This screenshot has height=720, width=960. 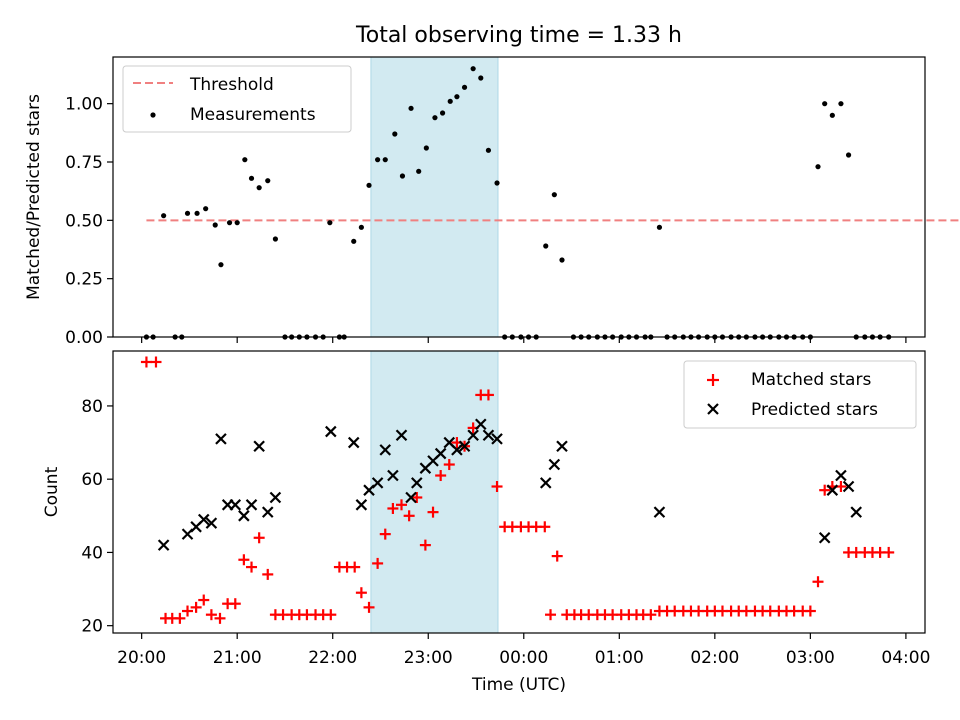 What do you see at coordinates (141, 658) in the screenshot?
I see `x-tick-label: 20:00` at bounding box center [141, 658].